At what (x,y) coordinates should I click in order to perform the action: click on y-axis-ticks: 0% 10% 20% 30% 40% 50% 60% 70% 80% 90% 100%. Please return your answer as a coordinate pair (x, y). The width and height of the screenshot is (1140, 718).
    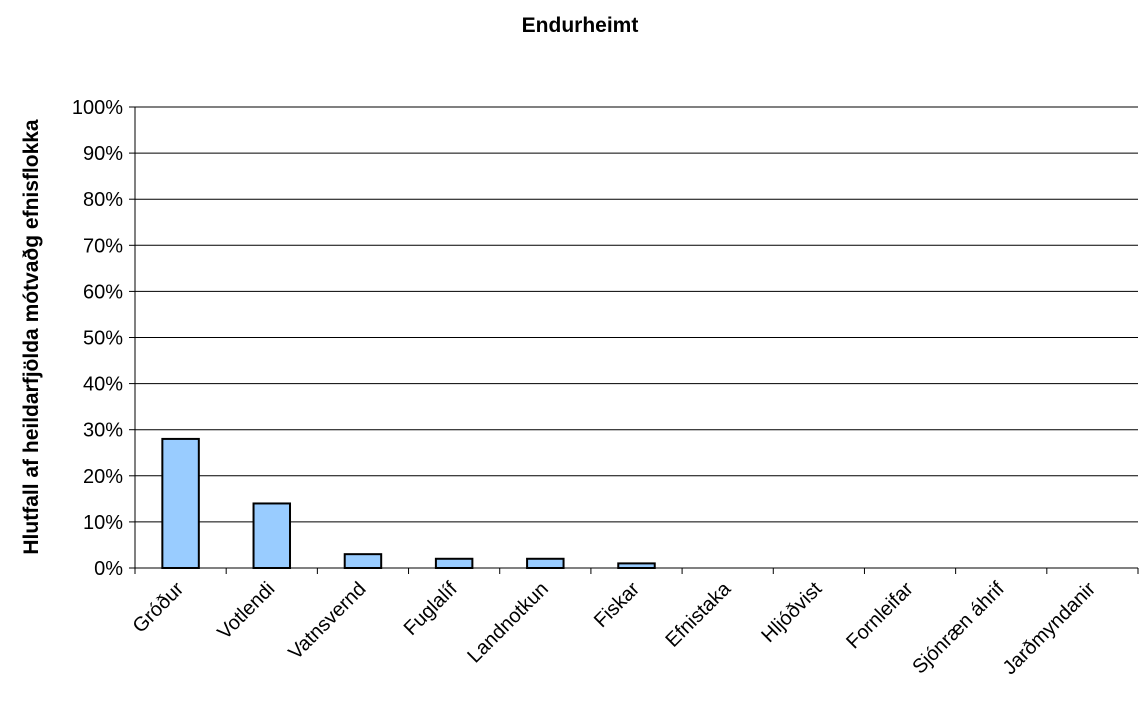
    Looking at the image, I should click on (103, 338).